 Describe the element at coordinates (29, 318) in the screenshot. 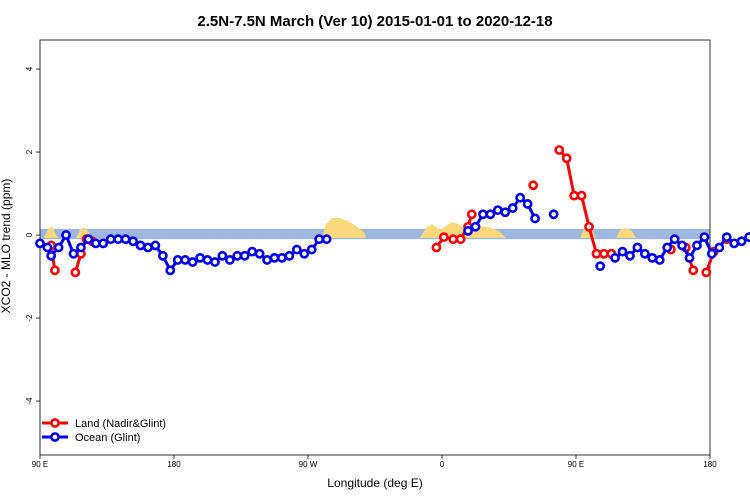

I see `y-tick-label: -2` at that location.